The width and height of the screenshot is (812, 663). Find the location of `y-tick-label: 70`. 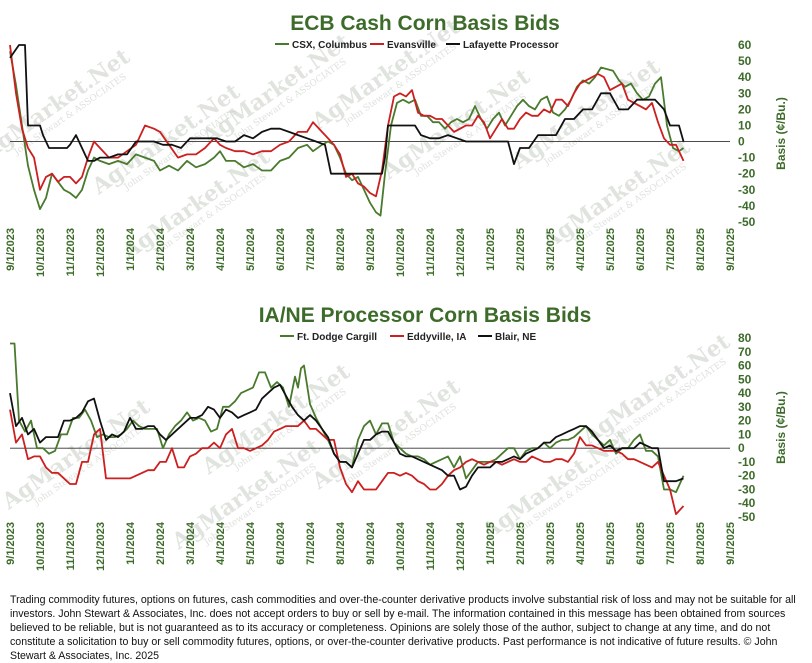

y-tick-label: 70 is located at coordinates (745, 352).